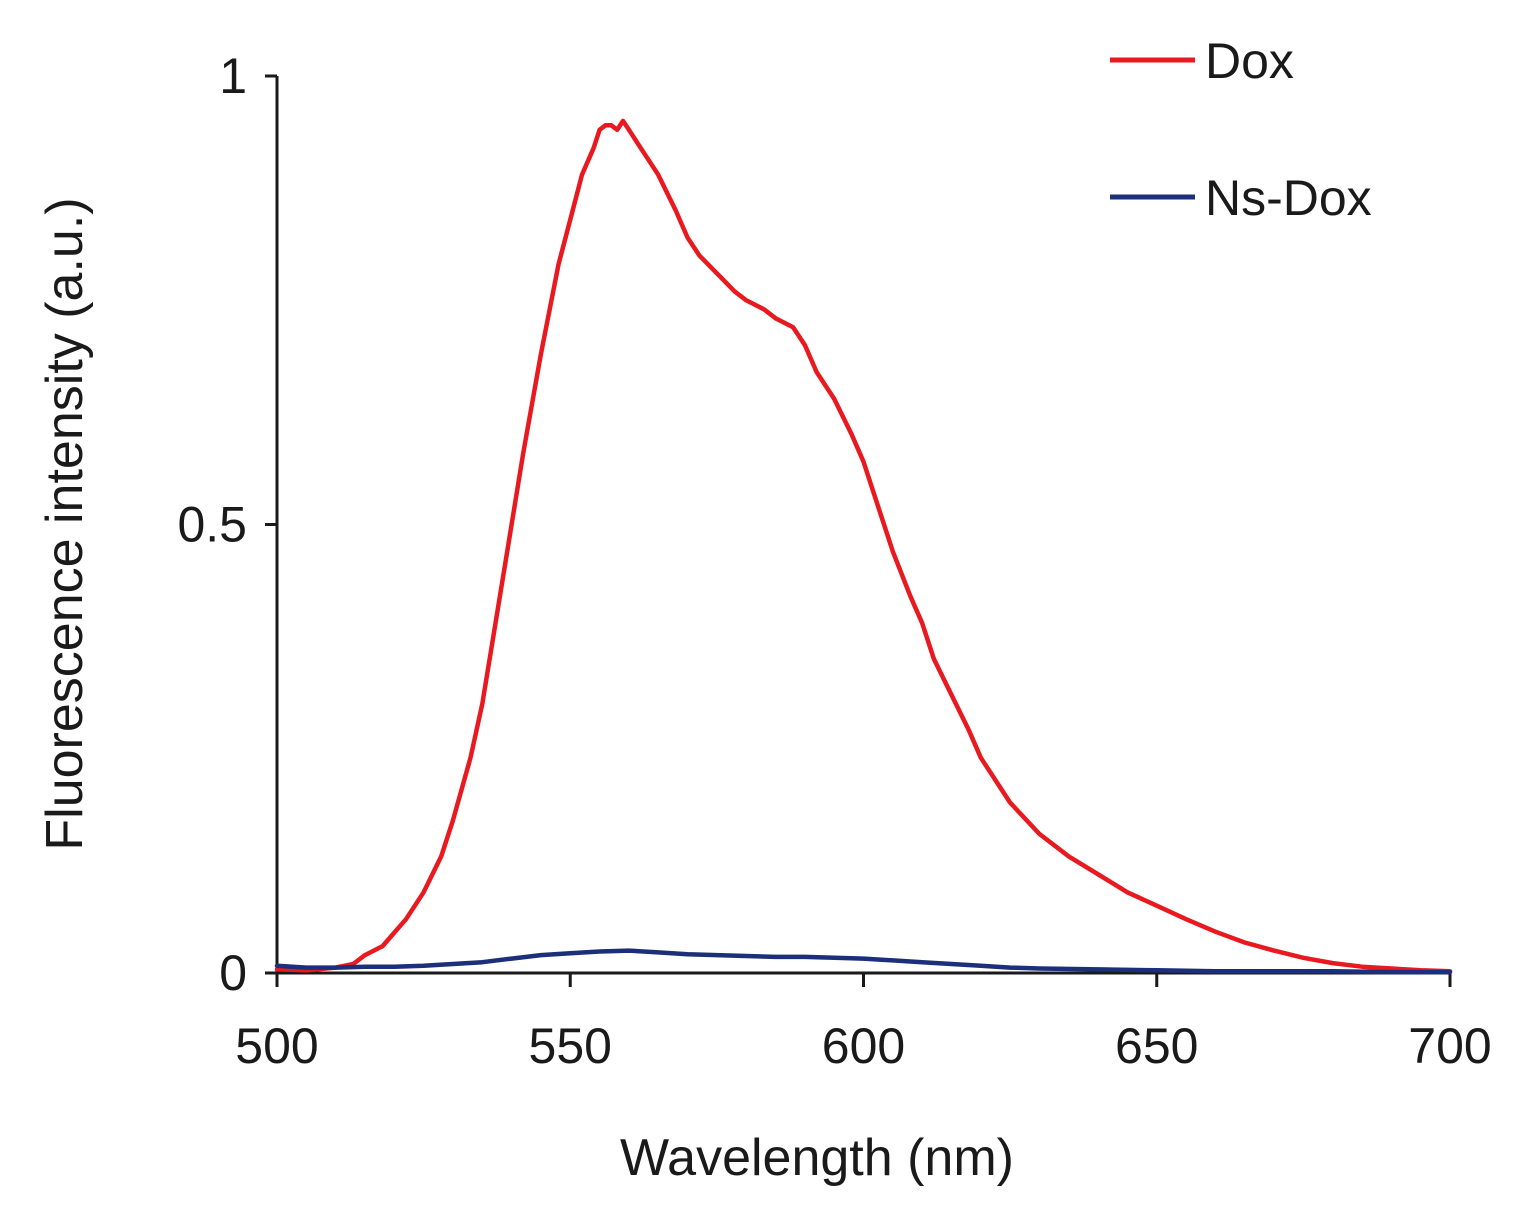  What do you see at coordinates (863, 961) in the screenshot?
I see `series-line-ns-dox` at bounding box center [863, 961].